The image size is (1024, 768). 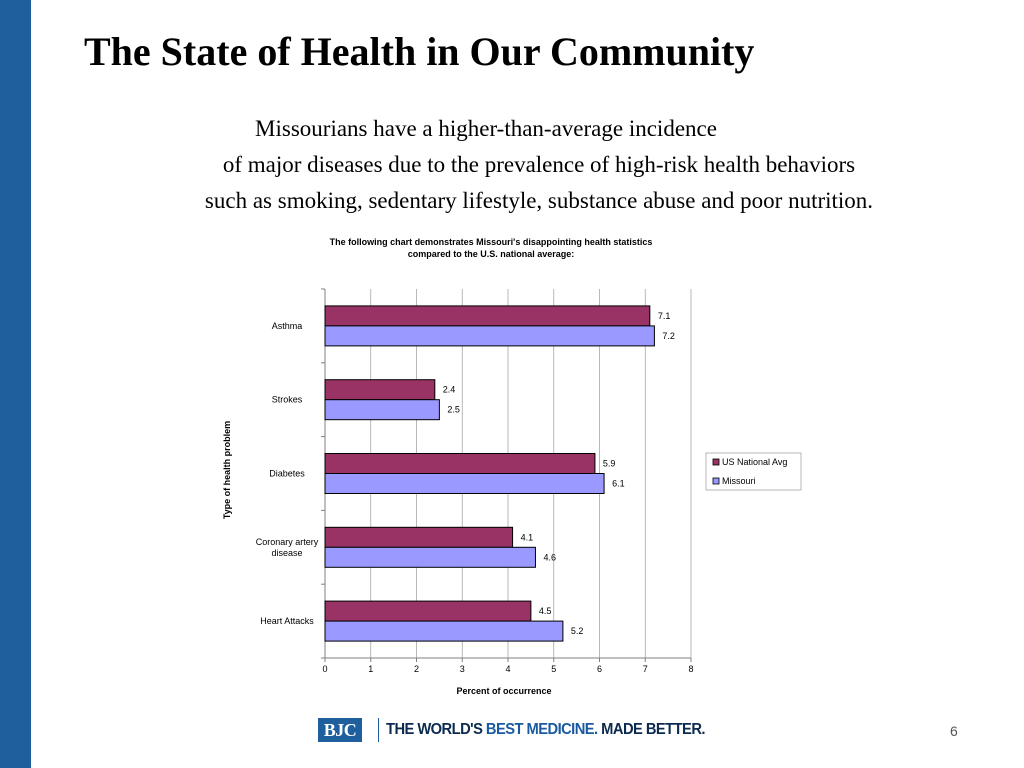 I want to click on category-label: Diabetes, so click(x=287, y=474).